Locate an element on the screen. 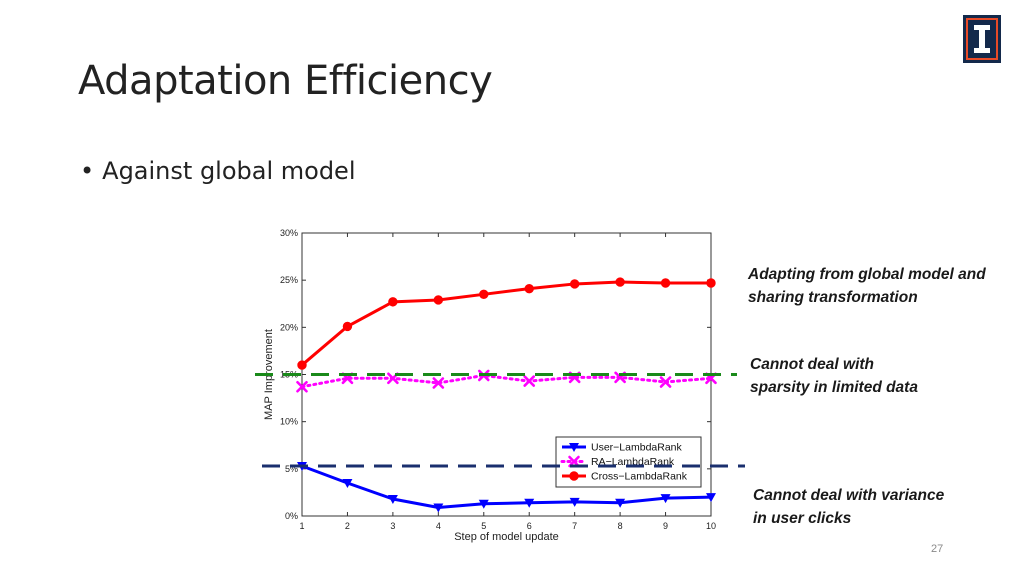 The height and width of the screenshot is (576, 1024). x-tick-label-3: 4 is located at coordinates (438, 526).